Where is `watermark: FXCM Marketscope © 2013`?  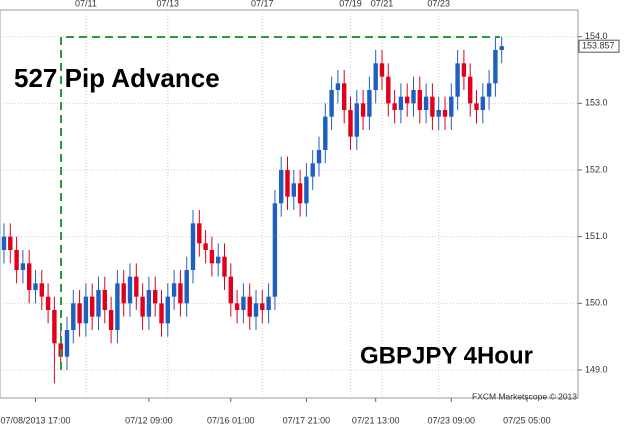 watermark: FXCM Marketscope © 2013 is located at coordinates (524, 396).